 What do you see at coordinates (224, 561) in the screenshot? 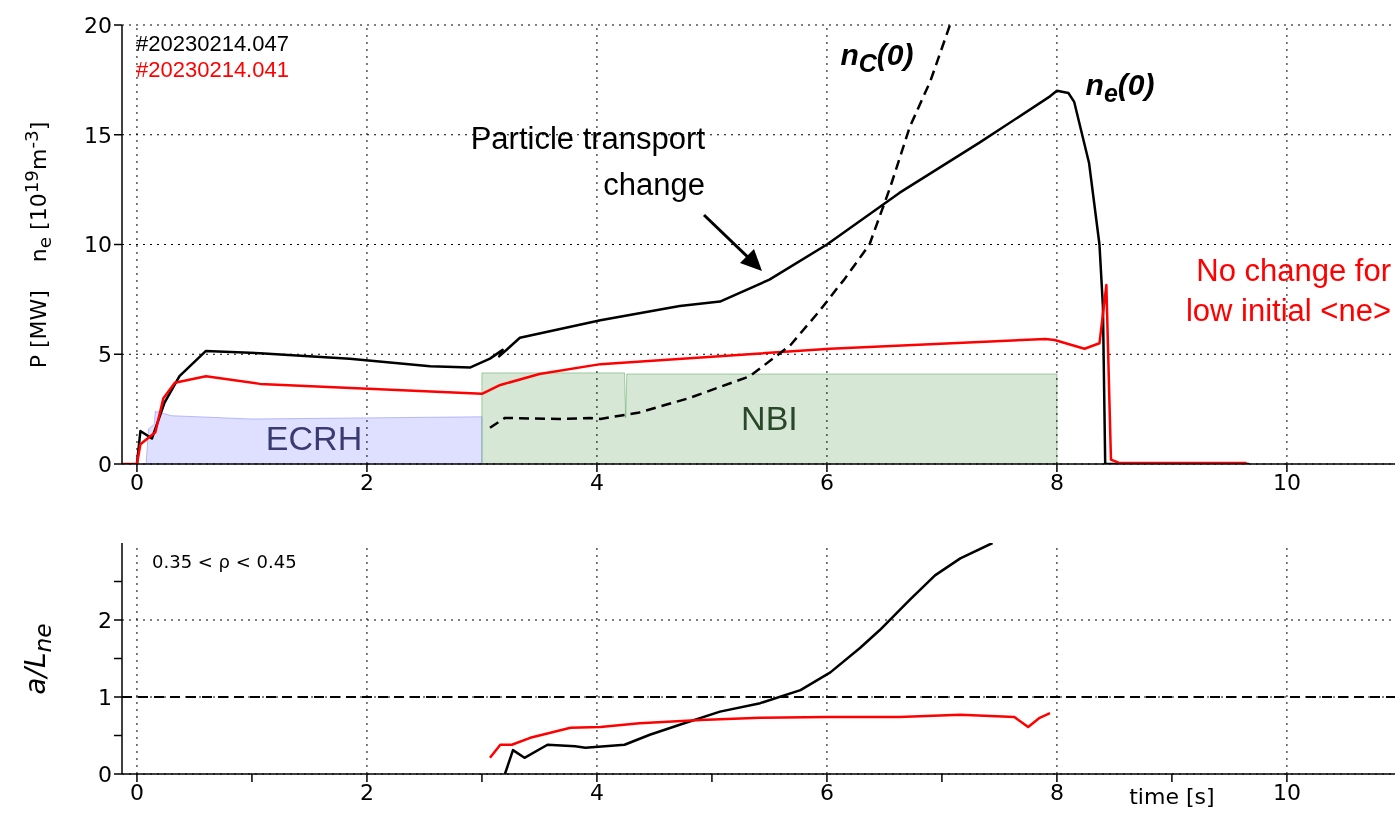
I see `annotation: 0.35 < ρ < 0.45` at bounding box center [224, 561].